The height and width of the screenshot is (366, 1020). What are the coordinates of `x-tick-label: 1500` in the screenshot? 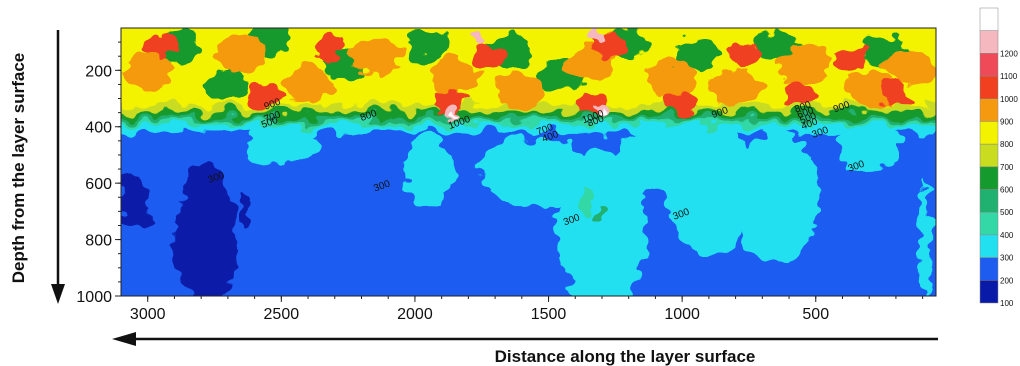 It's located at (549, 314).